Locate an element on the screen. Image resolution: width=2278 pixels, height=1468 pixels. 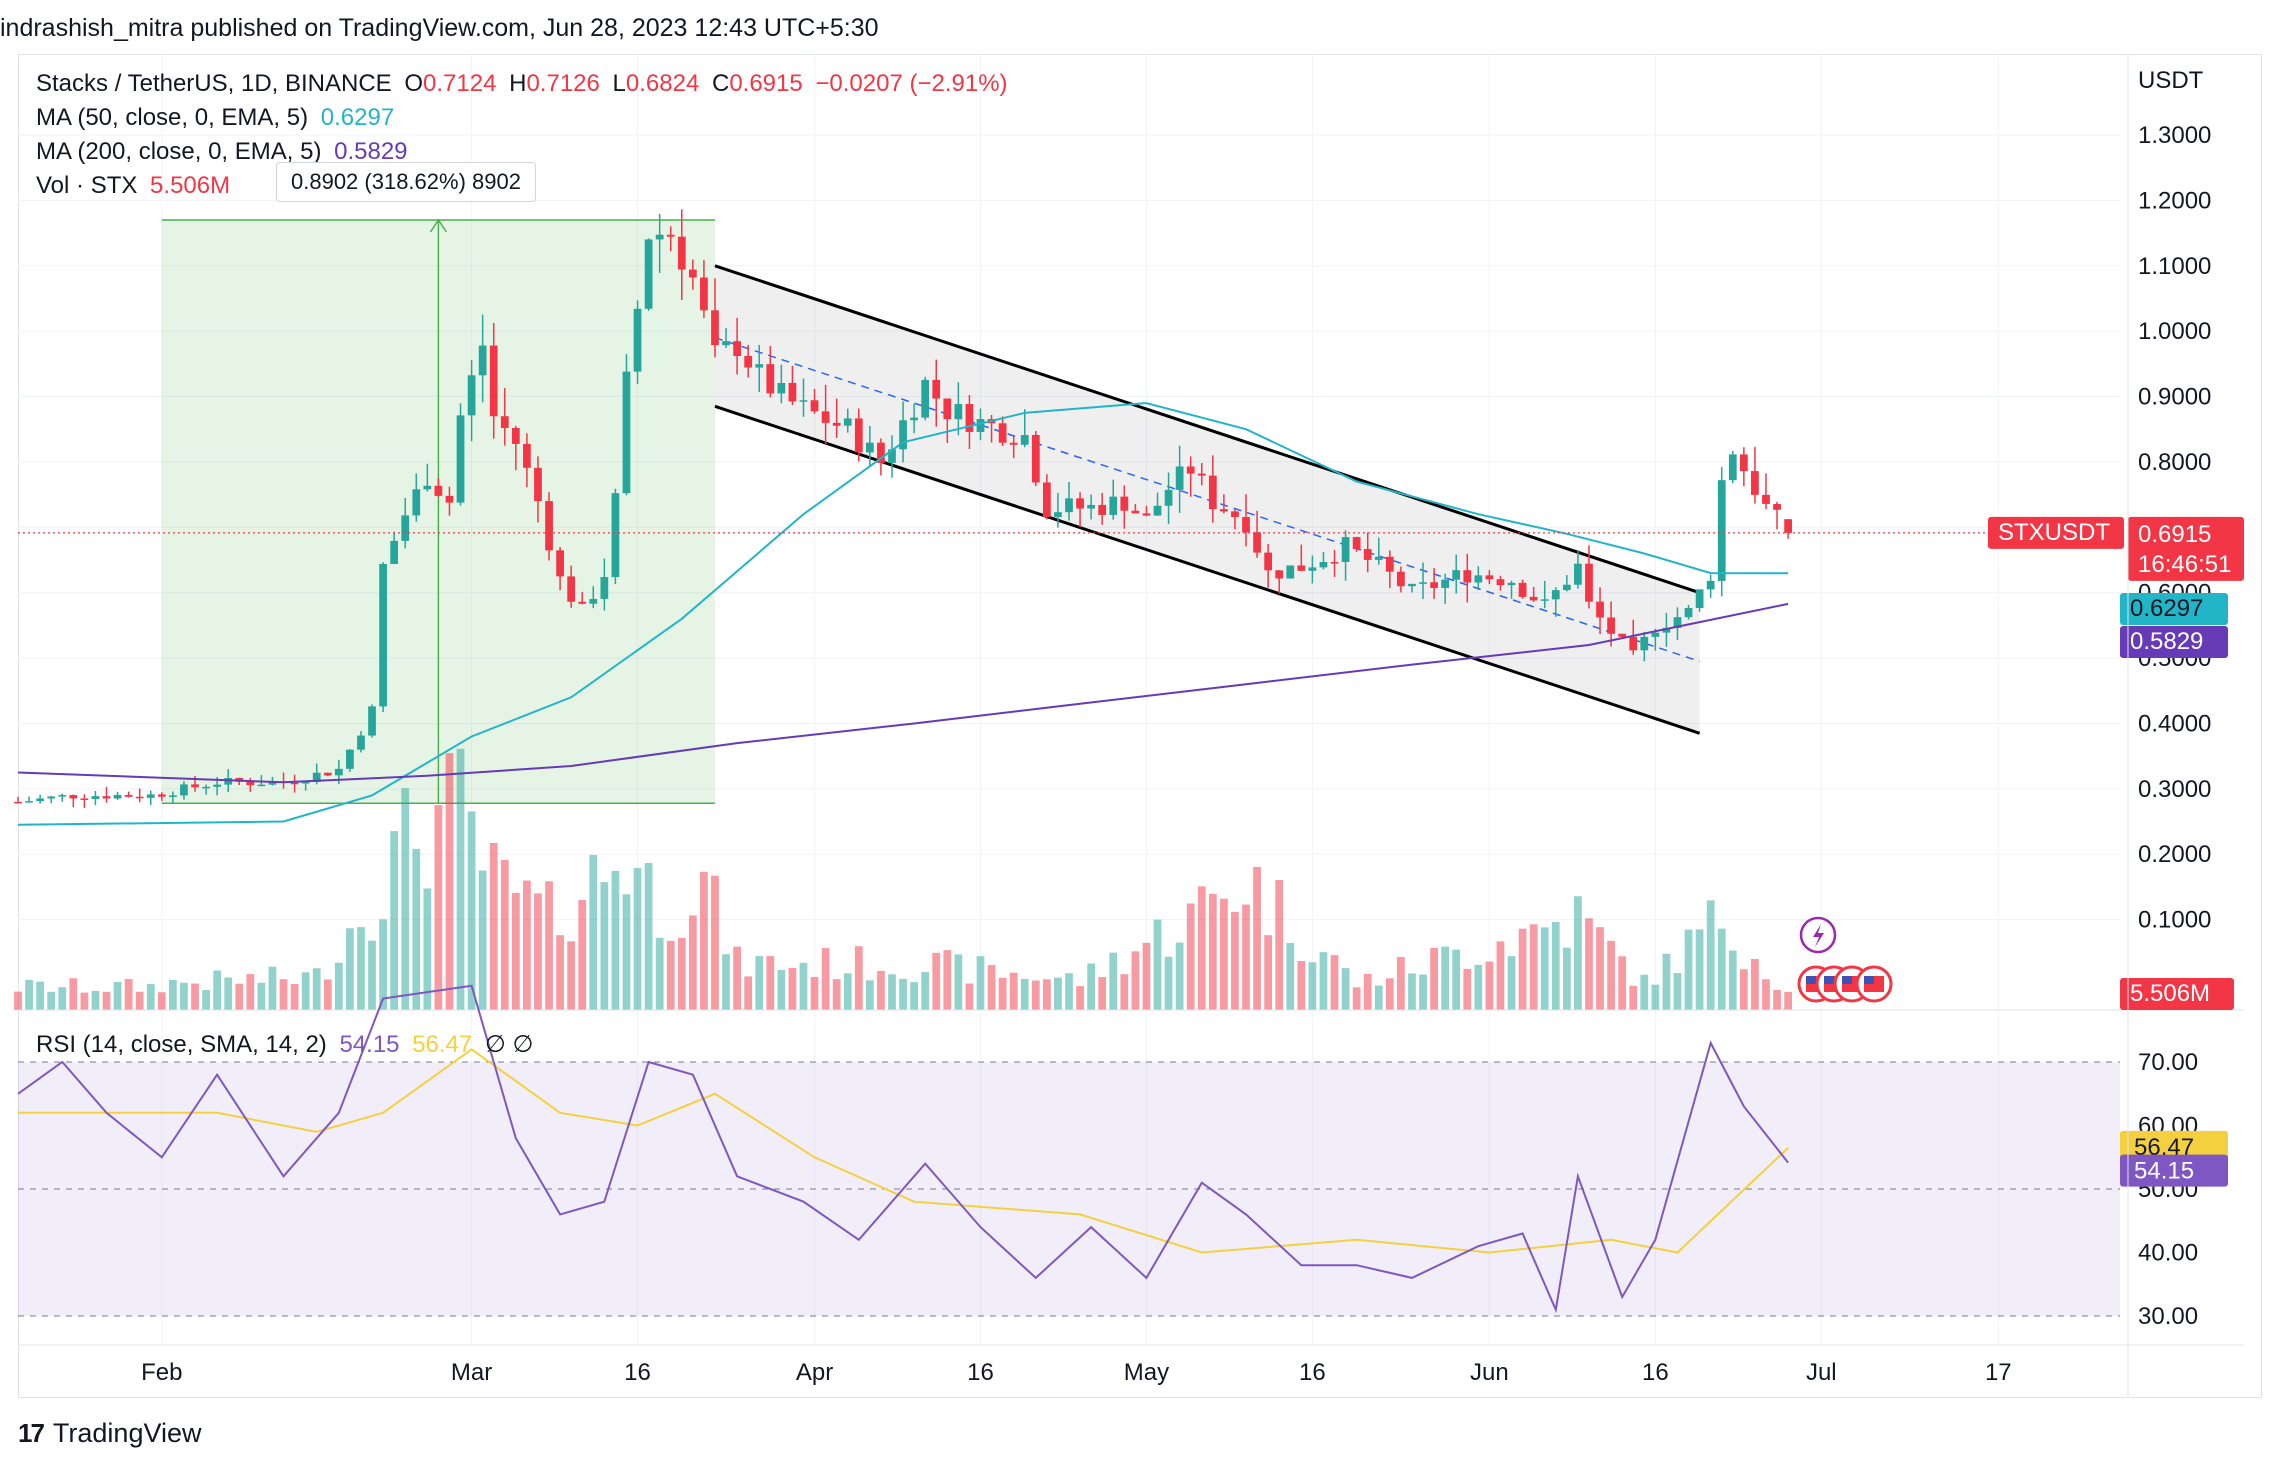
price-axis-tick: 1.1000 is located at coordinates (2174, 266).